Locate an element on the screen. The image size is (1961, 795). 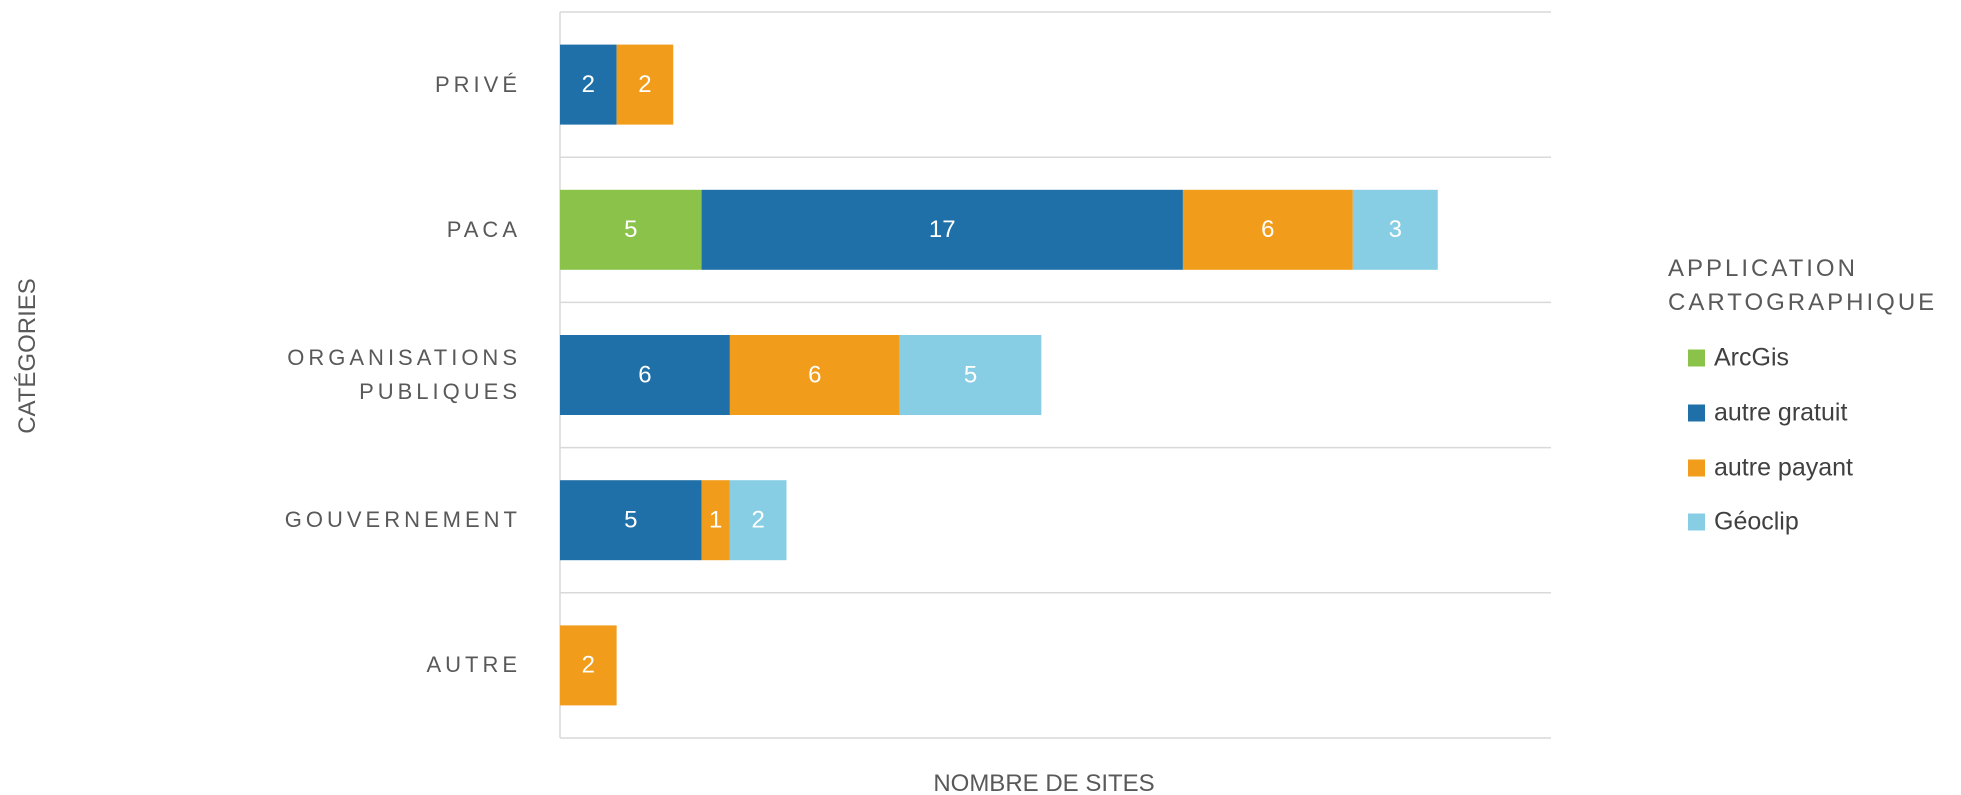
legend-label: autre gratuit is located at coordinates (1781, 412).